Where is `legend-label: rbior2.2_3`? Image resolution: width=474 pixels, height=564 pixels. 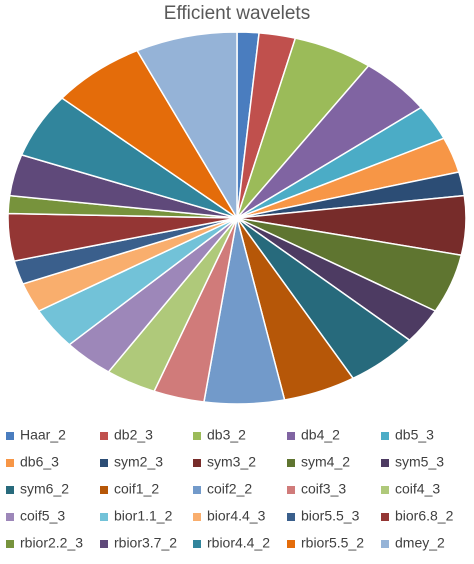
legend-label: rbior2.2_3 is located at coordinates (51, 543).